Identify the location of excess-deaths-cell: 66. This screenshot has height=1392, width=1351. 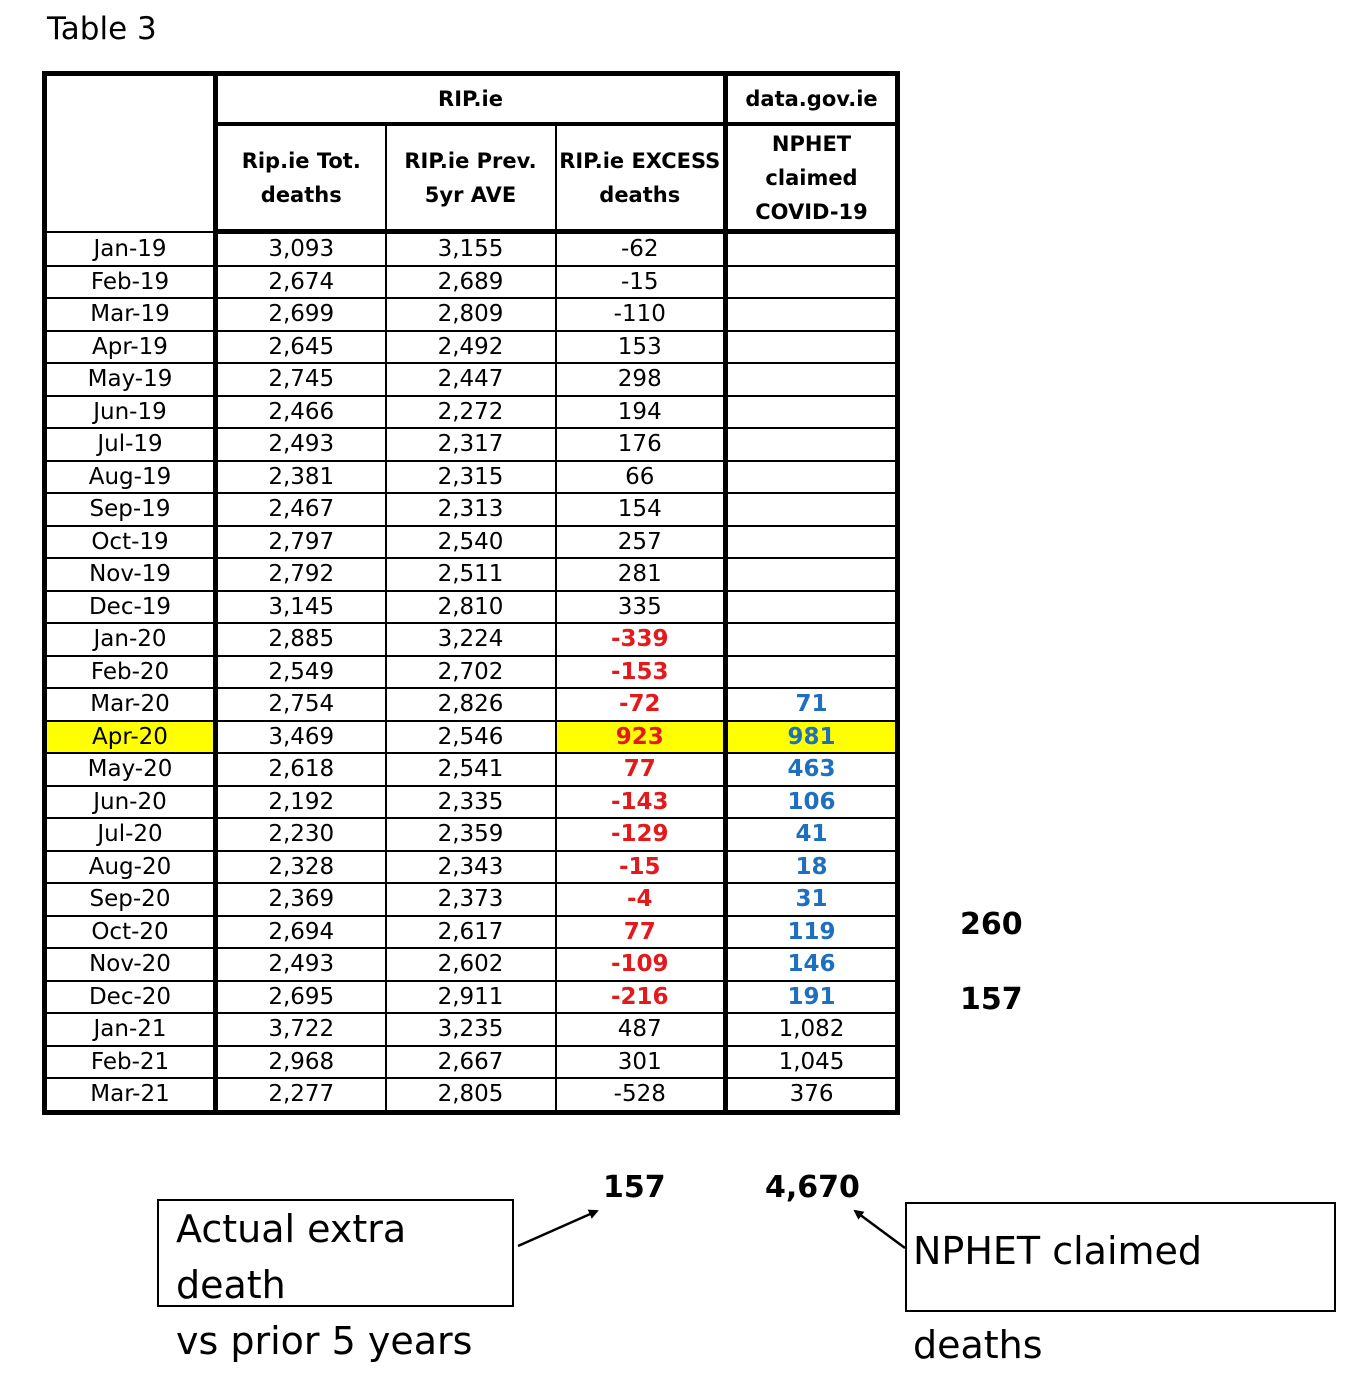
(641, 476).